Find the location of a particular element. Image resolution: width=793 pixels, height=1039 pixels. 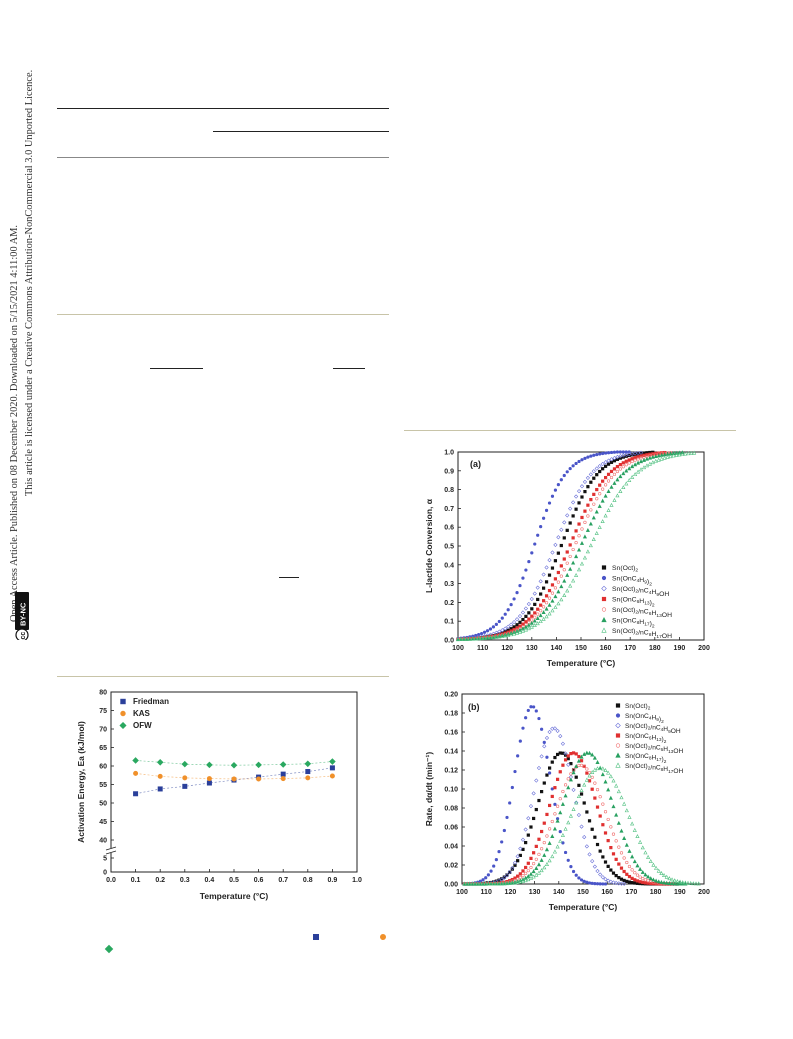

rate-y-axis-title: Rate, dα/dt (min⁻¹) is located at coordinates (429, 789).